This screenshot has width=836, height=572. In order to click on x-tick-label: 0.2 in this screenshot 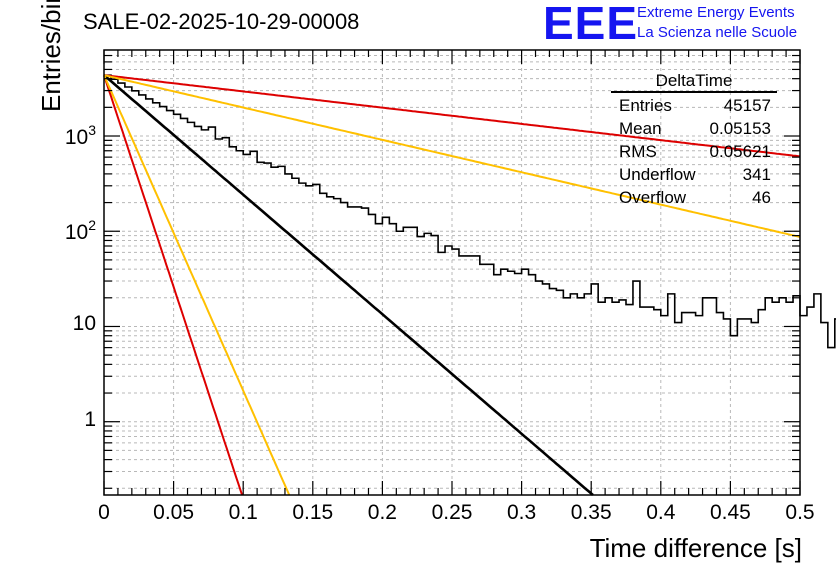, I will do `click(382, 512)`.